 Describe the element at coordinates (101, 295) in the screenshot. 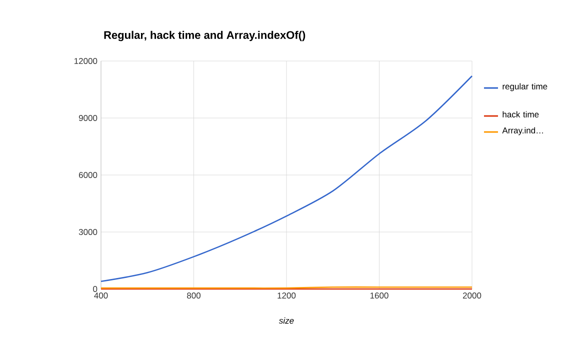

I see `x-tick-label: 400` at that location.